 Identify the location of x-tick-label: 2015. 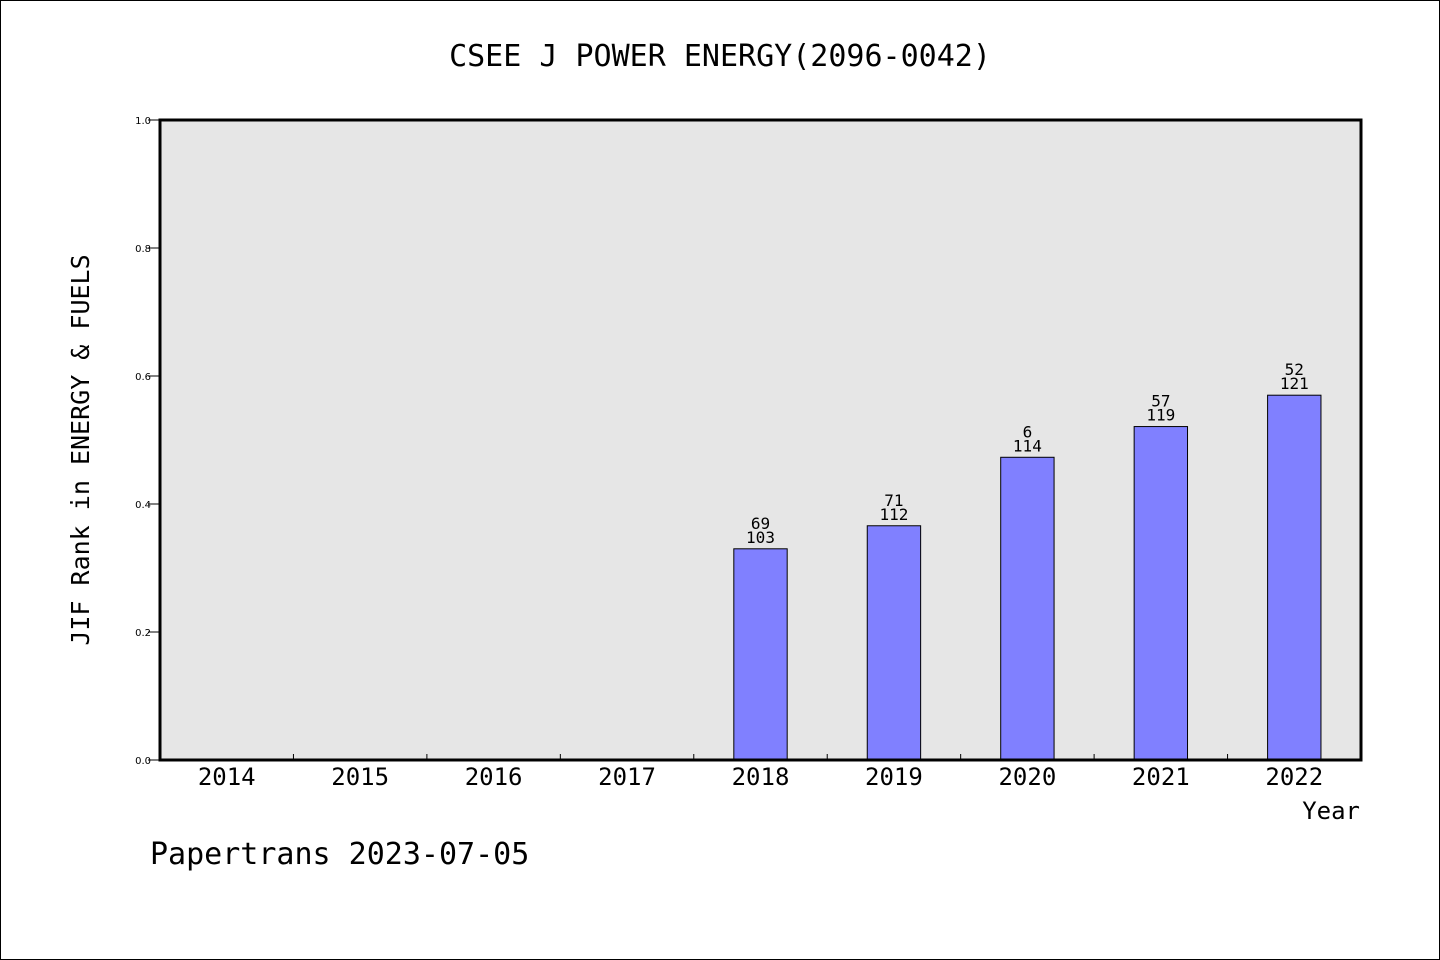
(360, 777).